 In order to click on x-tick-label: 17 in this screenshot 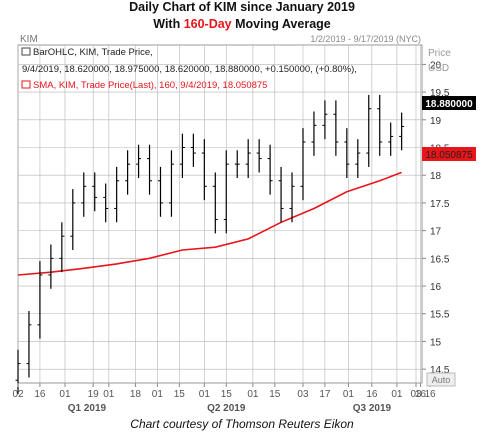, I will do `click(325, 394)`.